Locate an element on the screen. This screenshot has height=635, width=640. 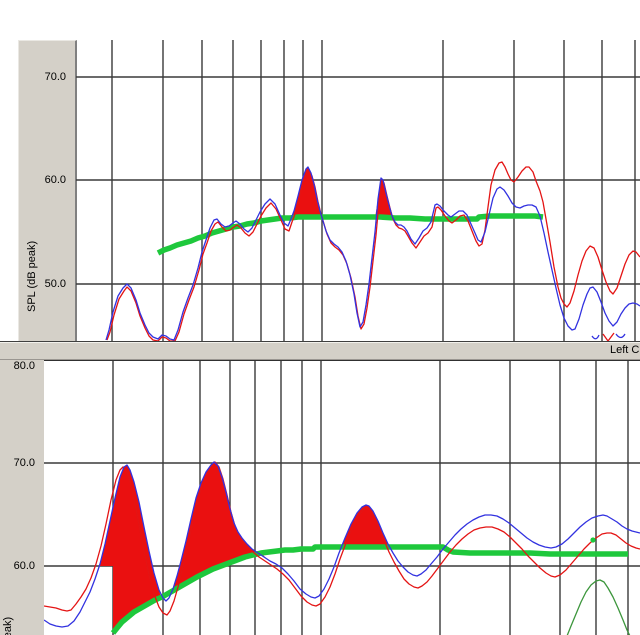
top-ytick-60: 60.0 is located at coordinates (55, 180).